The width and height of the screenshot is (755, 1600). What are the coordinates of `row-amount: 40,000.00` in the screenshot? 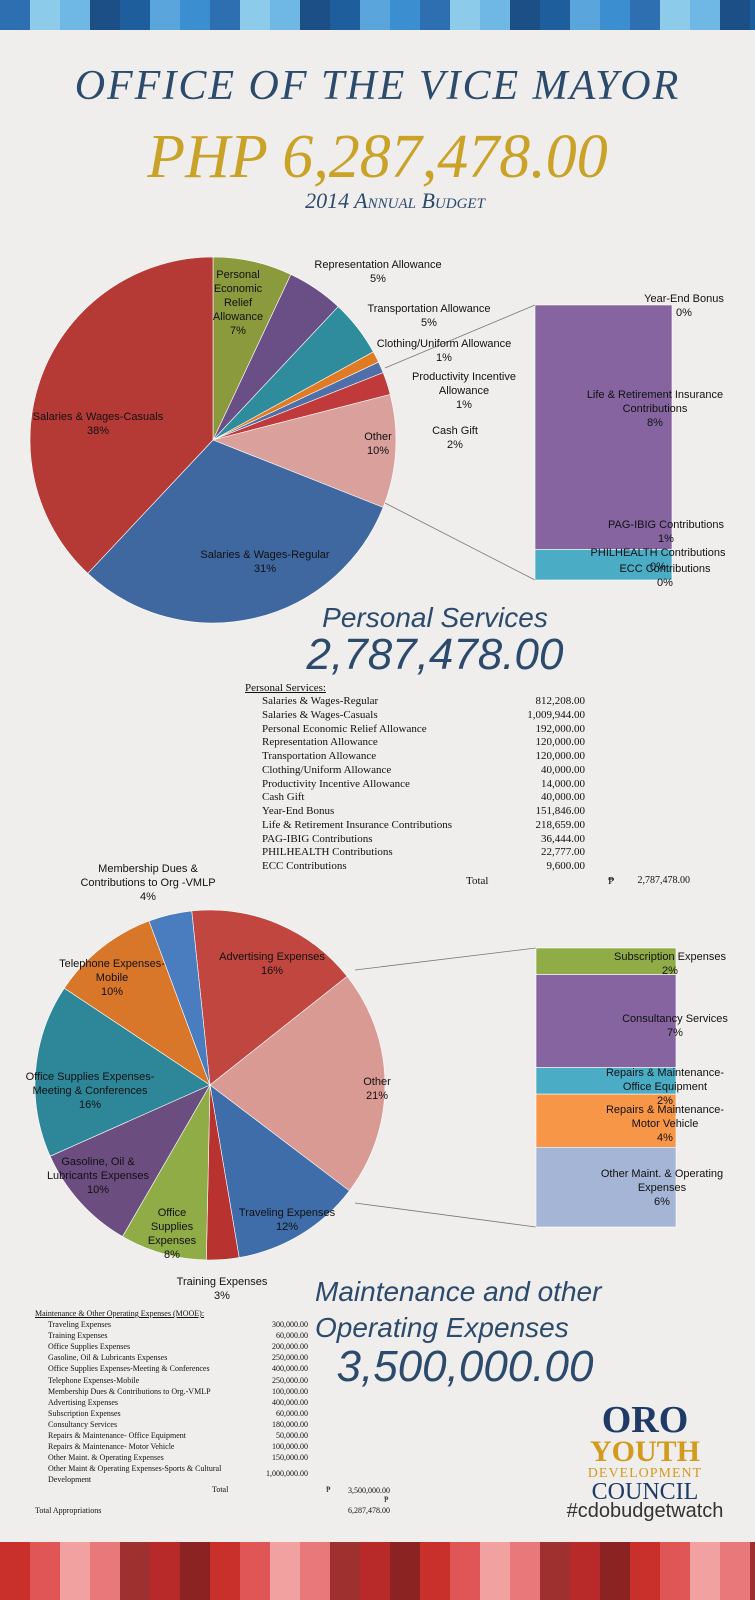 It's located at (563, 797).